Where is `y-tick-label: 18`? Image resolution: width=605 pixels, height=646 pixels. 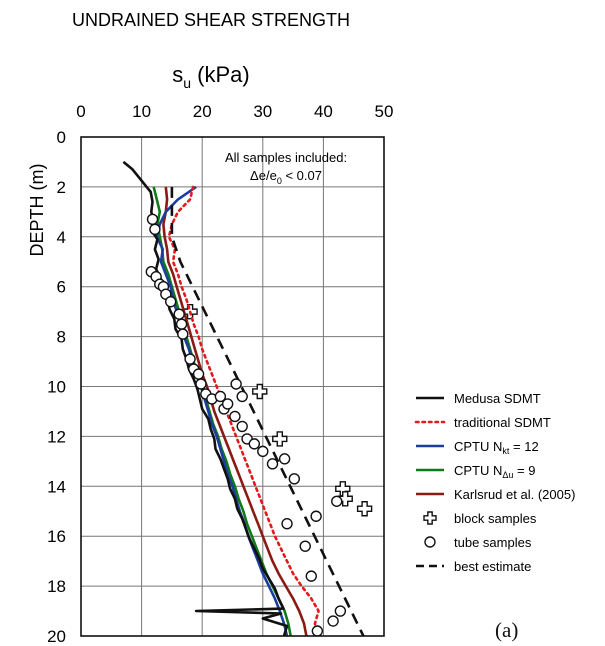
y-tick-label: 18 is located at coordinates (56, 586).